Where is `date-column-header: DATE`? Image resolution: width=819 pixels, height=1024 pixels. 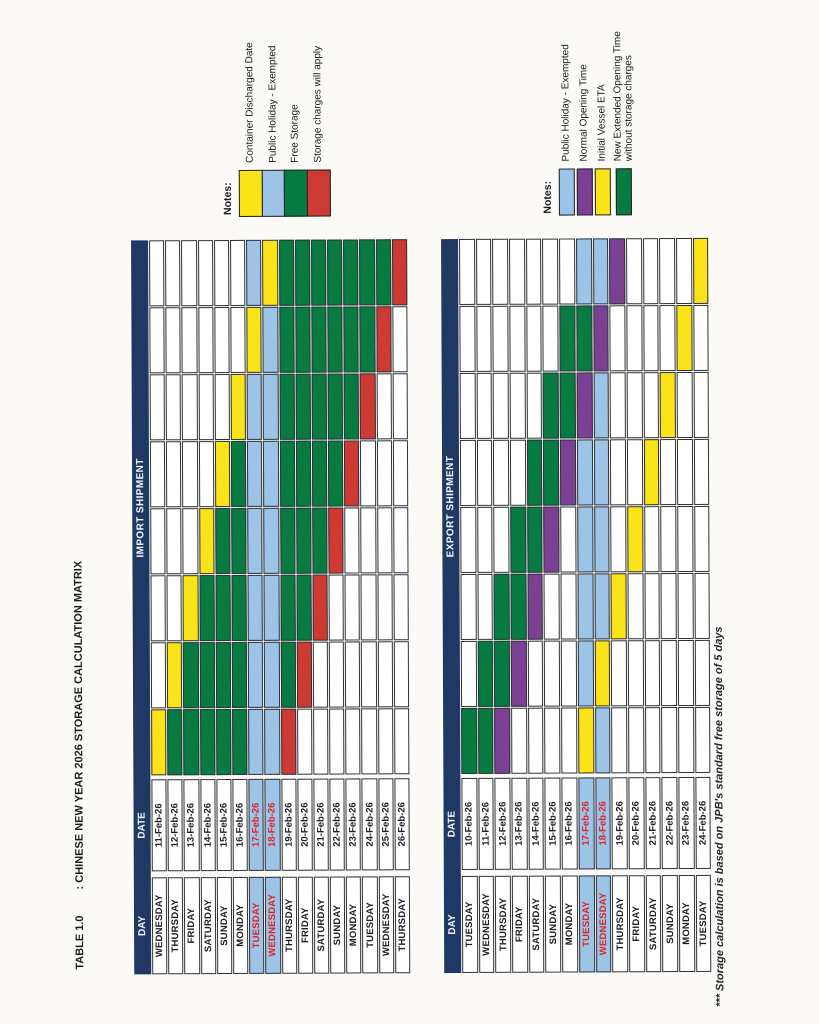
date-column-header: DATE is located at coordinates (452, 824).